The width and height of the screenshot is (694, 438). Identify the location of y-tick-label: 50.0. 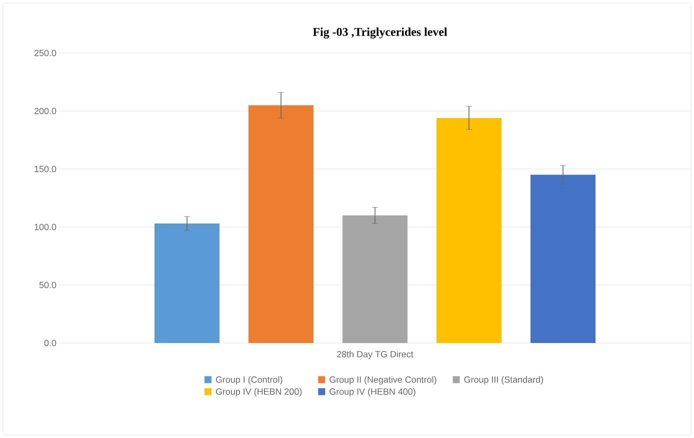
(47, 285).